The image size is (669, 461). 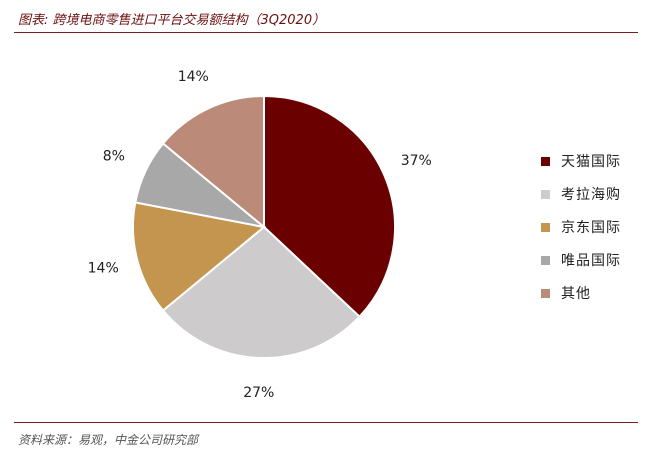 What do you see at coordinates (591, 261) in the screenshot?
I see `legend-label: 唯品国际` at bounding box center [591, 261].